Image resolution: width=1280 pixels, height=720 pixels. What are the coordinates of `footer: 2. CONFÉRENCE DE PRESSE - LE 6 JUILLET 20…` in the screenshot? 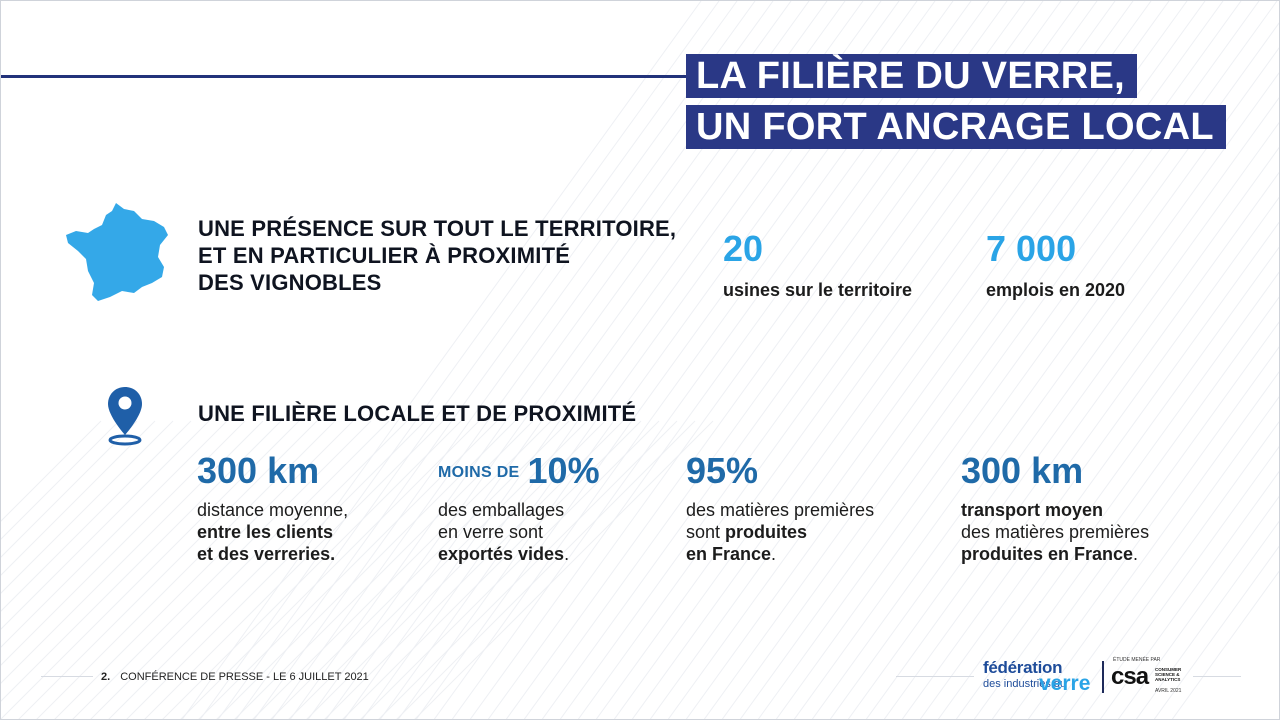 It's located at (235, 677).